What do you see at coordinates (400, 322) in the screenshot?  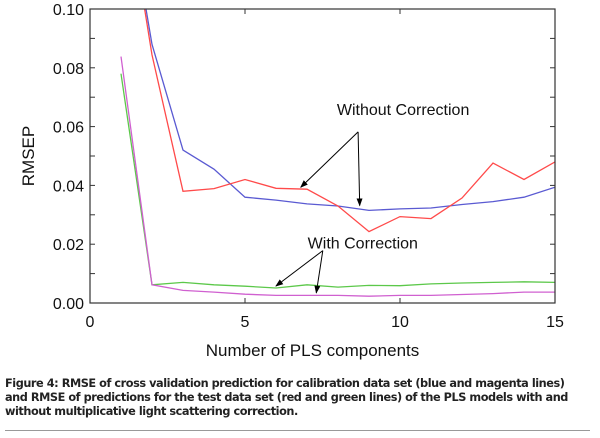 I see `x-tick-label: 10` at bounding box center [400, 322].